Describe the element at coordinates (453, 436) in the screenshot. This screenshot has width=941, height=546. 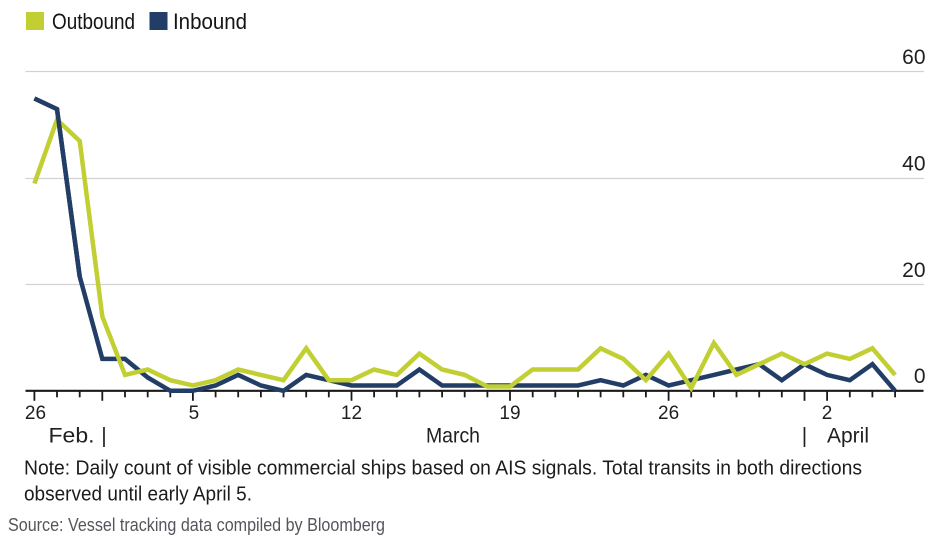
I see `svg-text: March` at that location.